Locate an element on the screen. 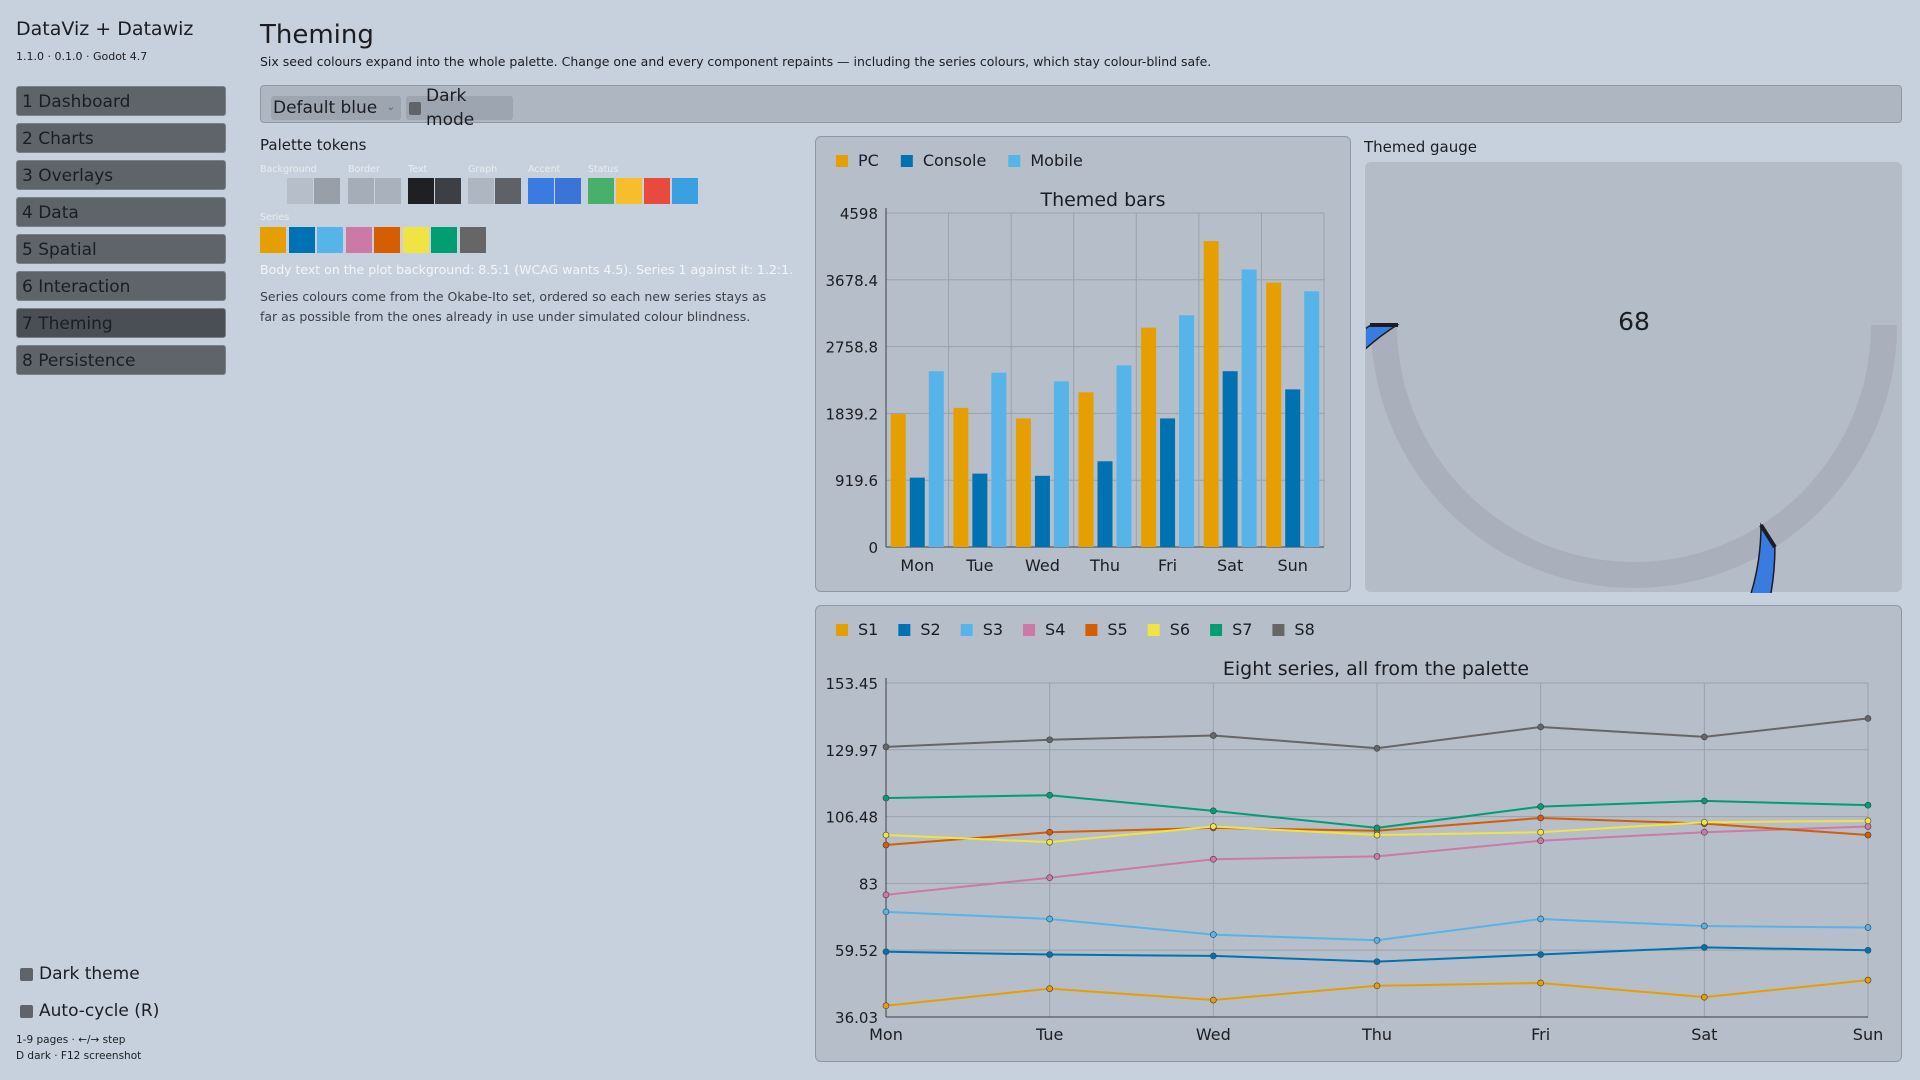  sidebar-item-persistence: 8 Persistence is located at coordinates (121, 360).